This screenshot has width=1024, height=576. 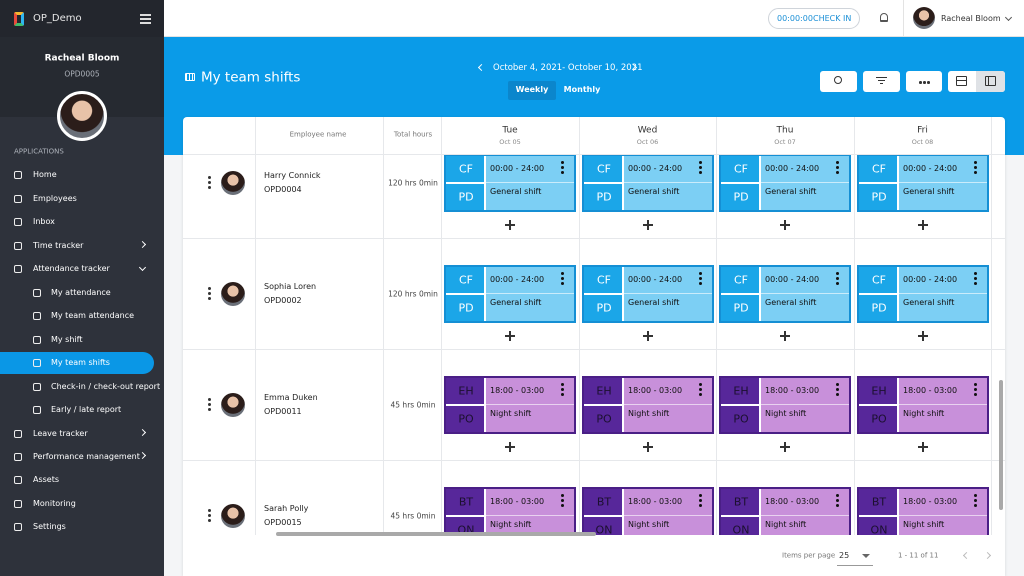 I want to click on page-size: 25, so click(x=844, y=555).